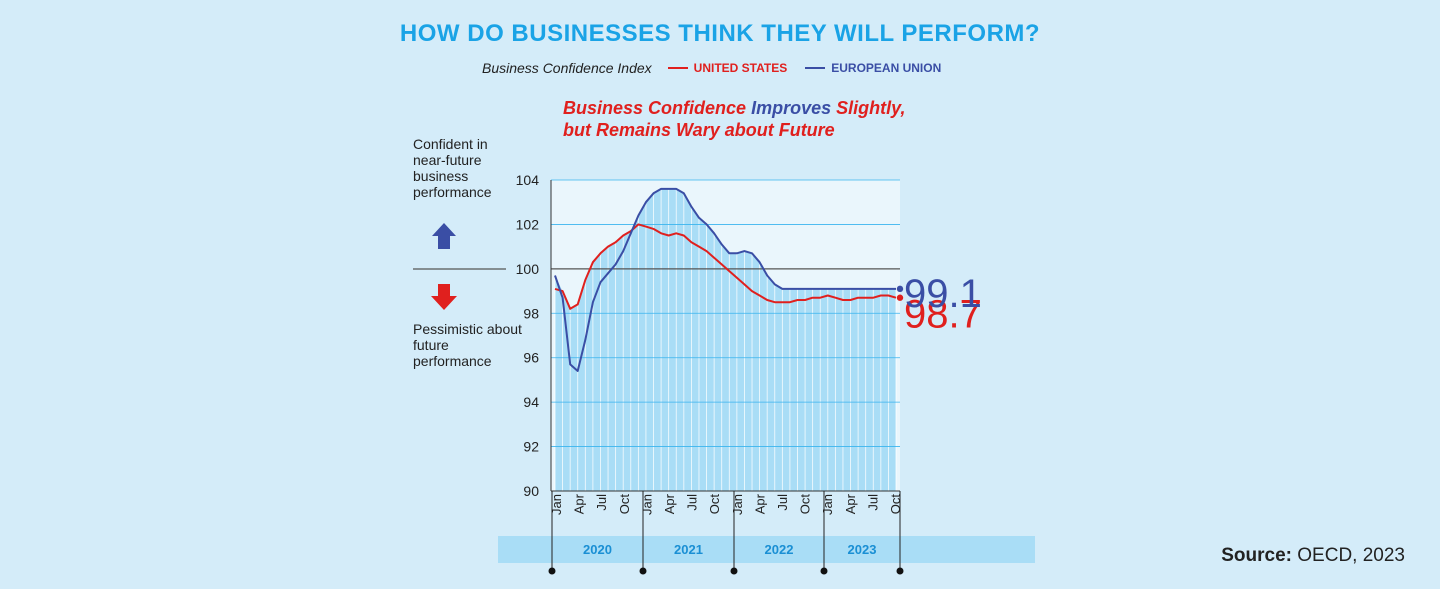 The image size is (1440, 589). What do you see at coordinates (531, 402) in the screenshot?
I see `y-tick-label: 94` at bounding box center [531, 402].